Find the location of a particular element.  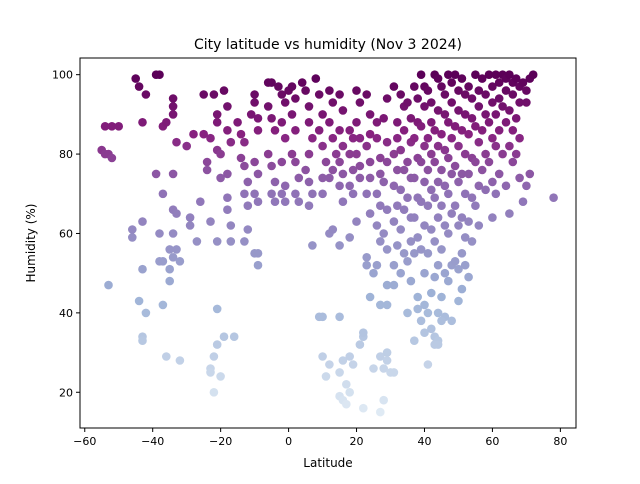

chart-title: City latitude vs humidity (Nov 3 2024) is located at coordinates (328, 45).